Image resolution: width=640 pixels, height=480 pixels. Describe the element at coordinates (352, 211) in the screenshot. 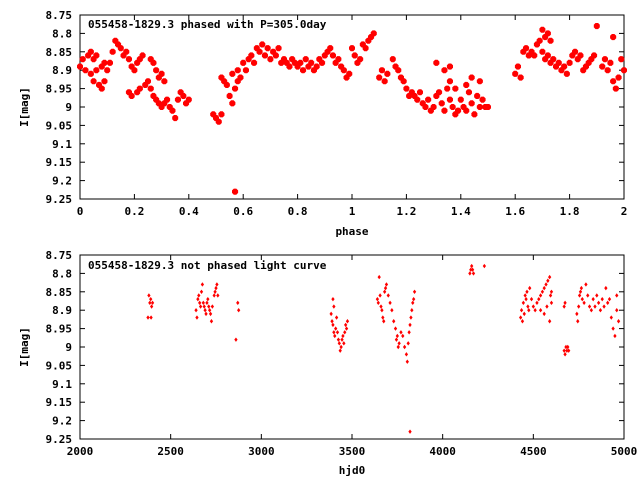

I see `phased-x-tick-label: 1` at that location.